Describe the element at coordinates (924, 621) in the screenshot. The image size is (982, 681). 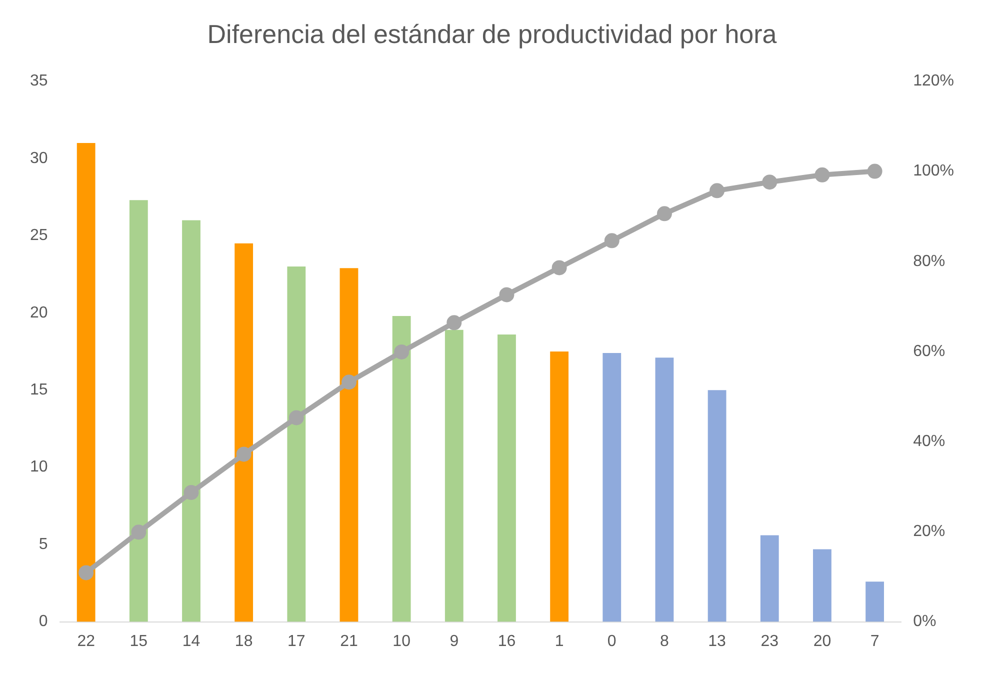
I see `y2-tick-label: 0%` at that location.